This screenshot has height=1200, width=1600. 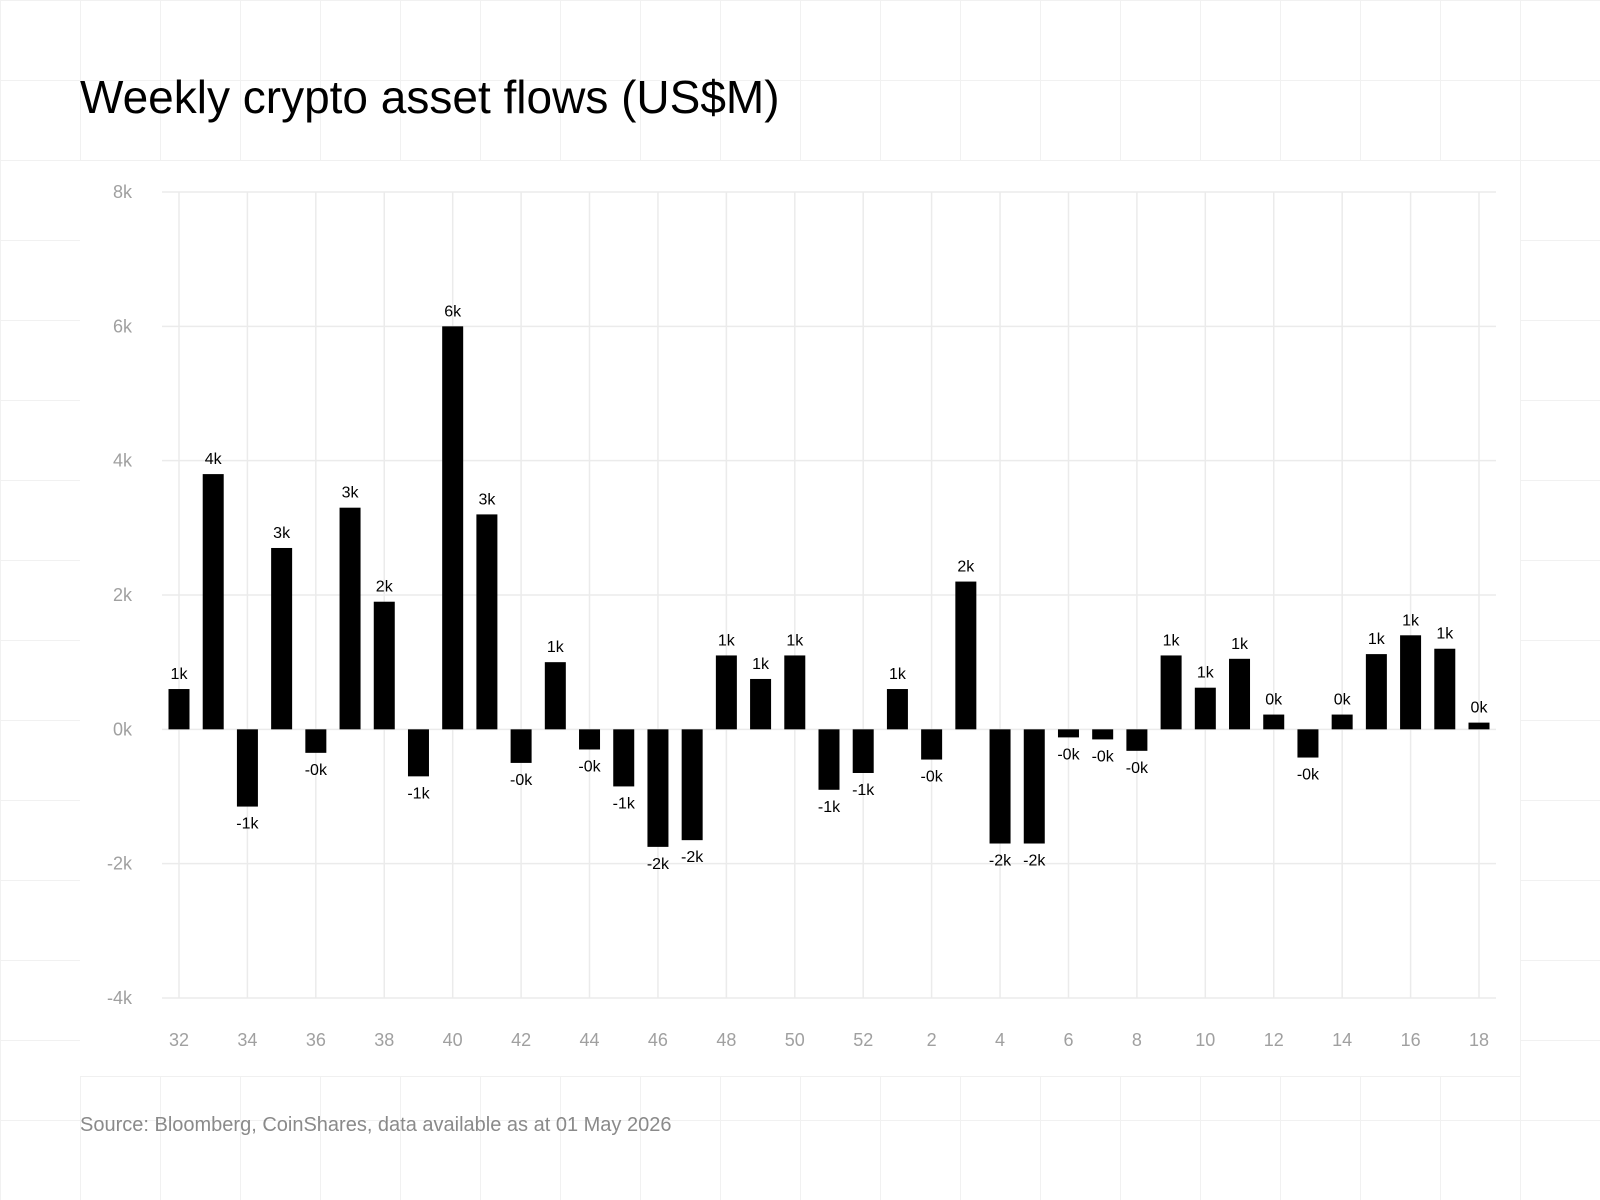 I want to click on data-label: 4k, so click(x=214, y=459).